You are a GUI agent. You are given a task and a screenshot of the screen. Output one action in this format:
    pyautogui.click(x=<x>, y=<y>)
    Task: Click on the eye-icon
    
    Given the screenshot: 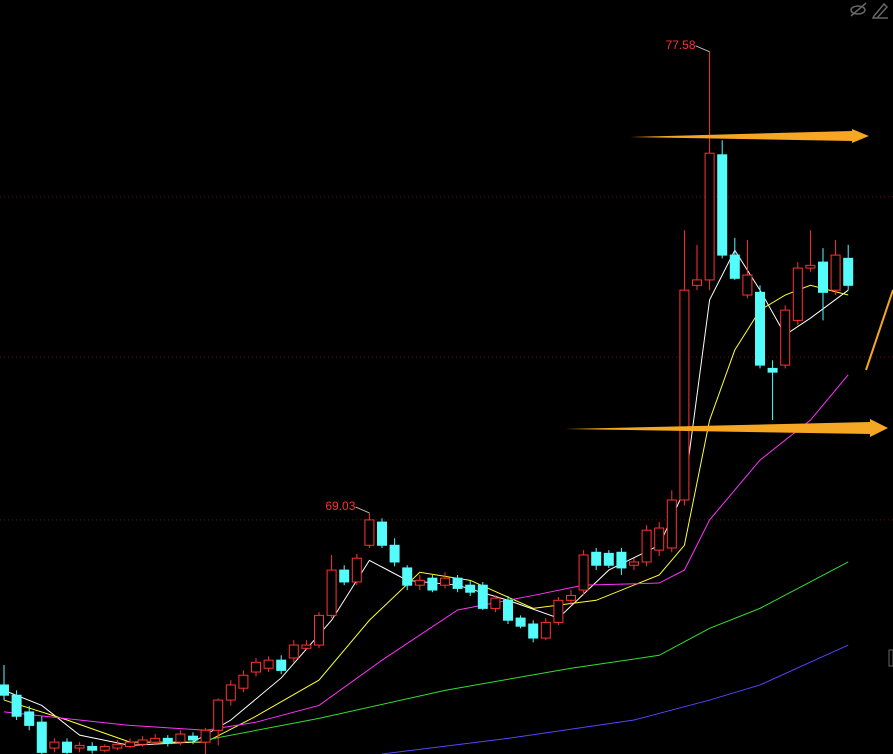 What is the action you would take?
    pyautogui.click(x=858, y=10)
    